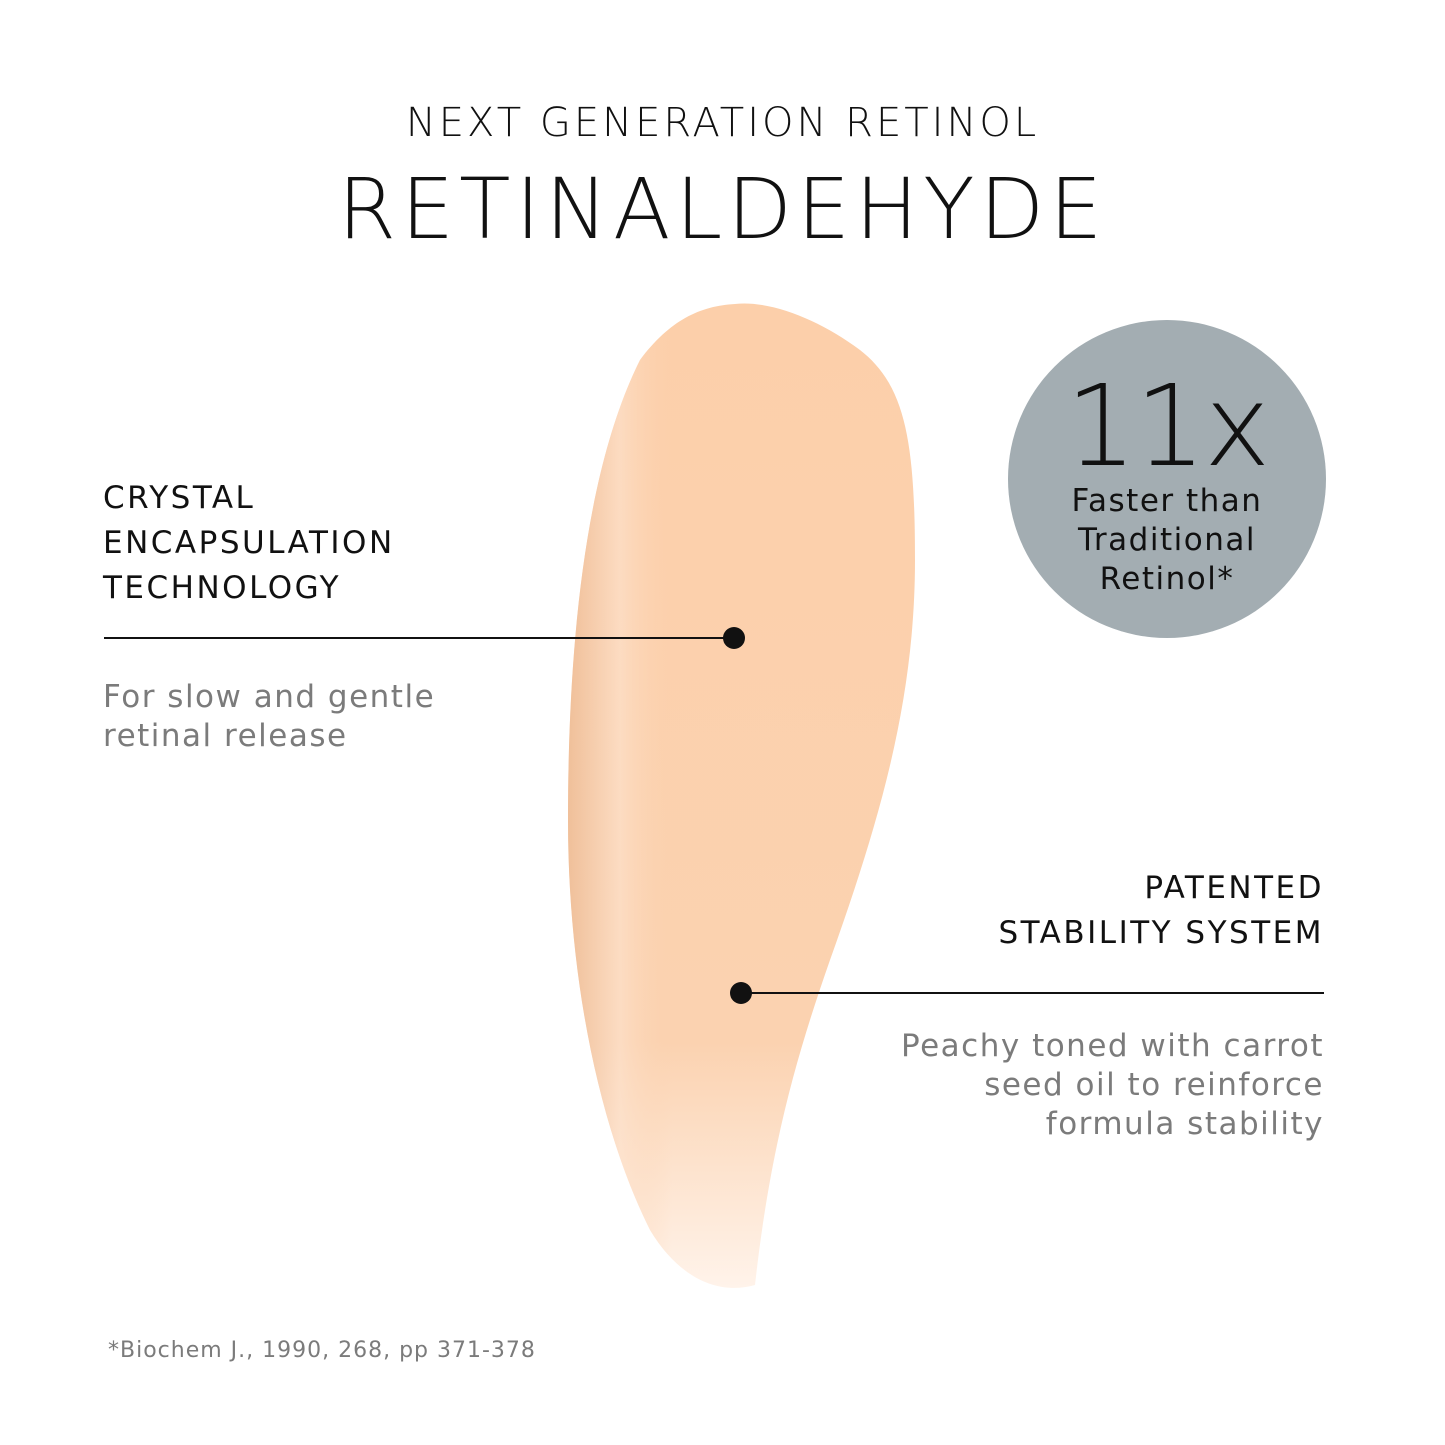 This screenshot has height=1445, width=1445. I want to click on feature-description-line: For slow and gentle, so click(269, 697).